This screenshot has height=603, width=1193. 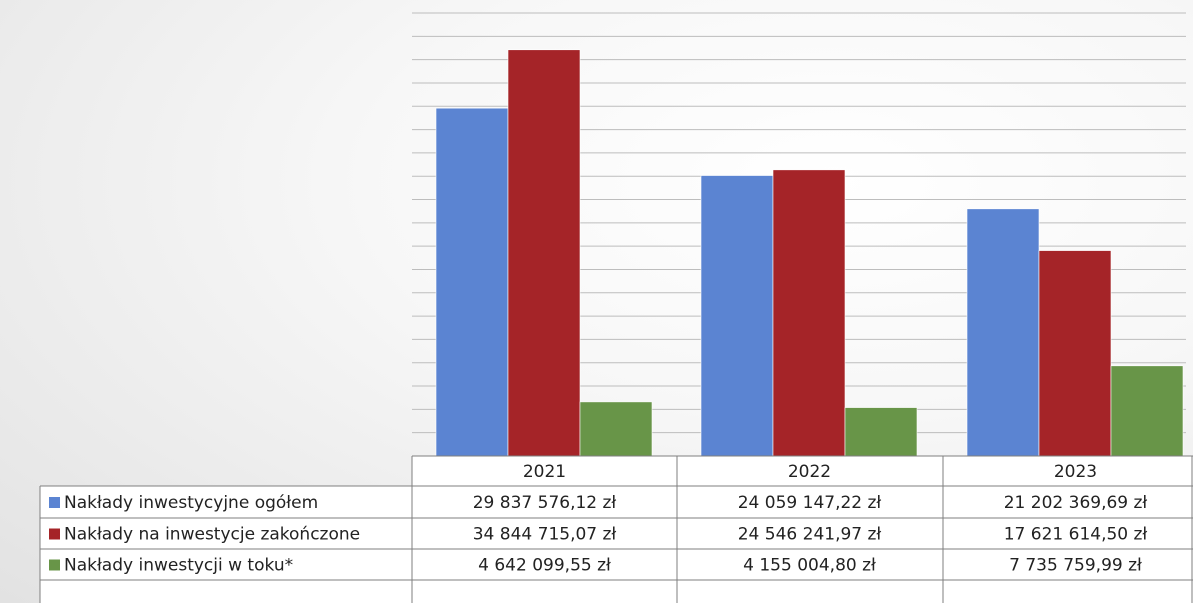 What do you see at coordinates (810, 503) in the screenshot?
I see `data-label-2022-series-1: 24 059 147,22 zł` at bounding box center [810, 503].